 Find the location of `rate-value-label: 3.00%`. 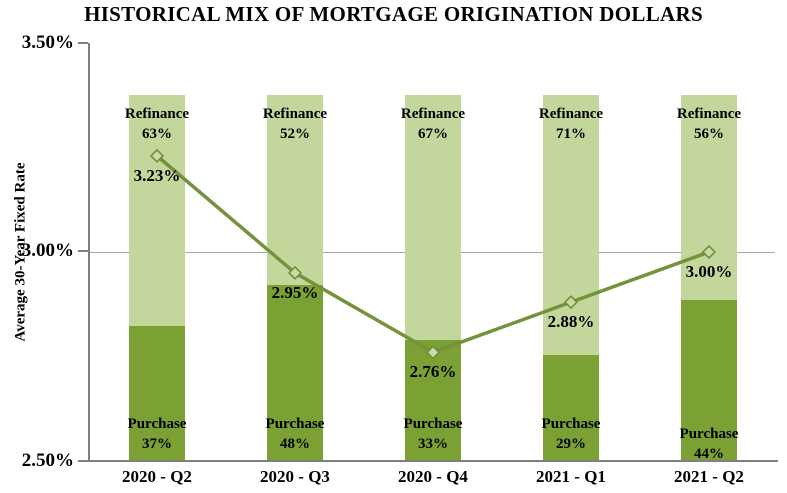

rate-value-label: 3.00% is located at coordinates (709, 271).